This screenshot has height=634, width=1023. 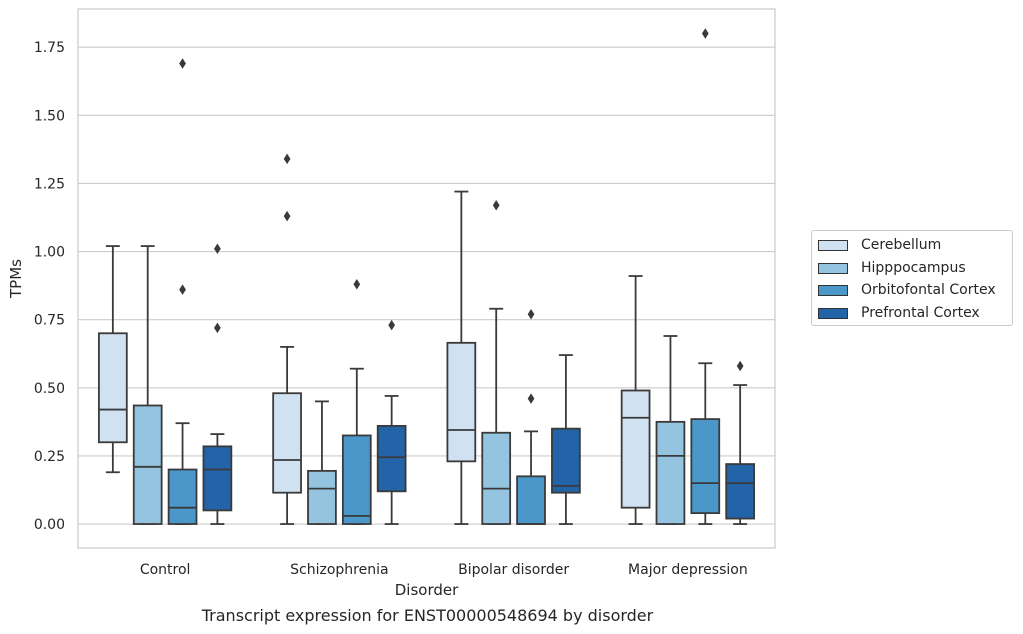 I want to click on x-tick-label: Schizophrenia, so click(x=339, y=570).